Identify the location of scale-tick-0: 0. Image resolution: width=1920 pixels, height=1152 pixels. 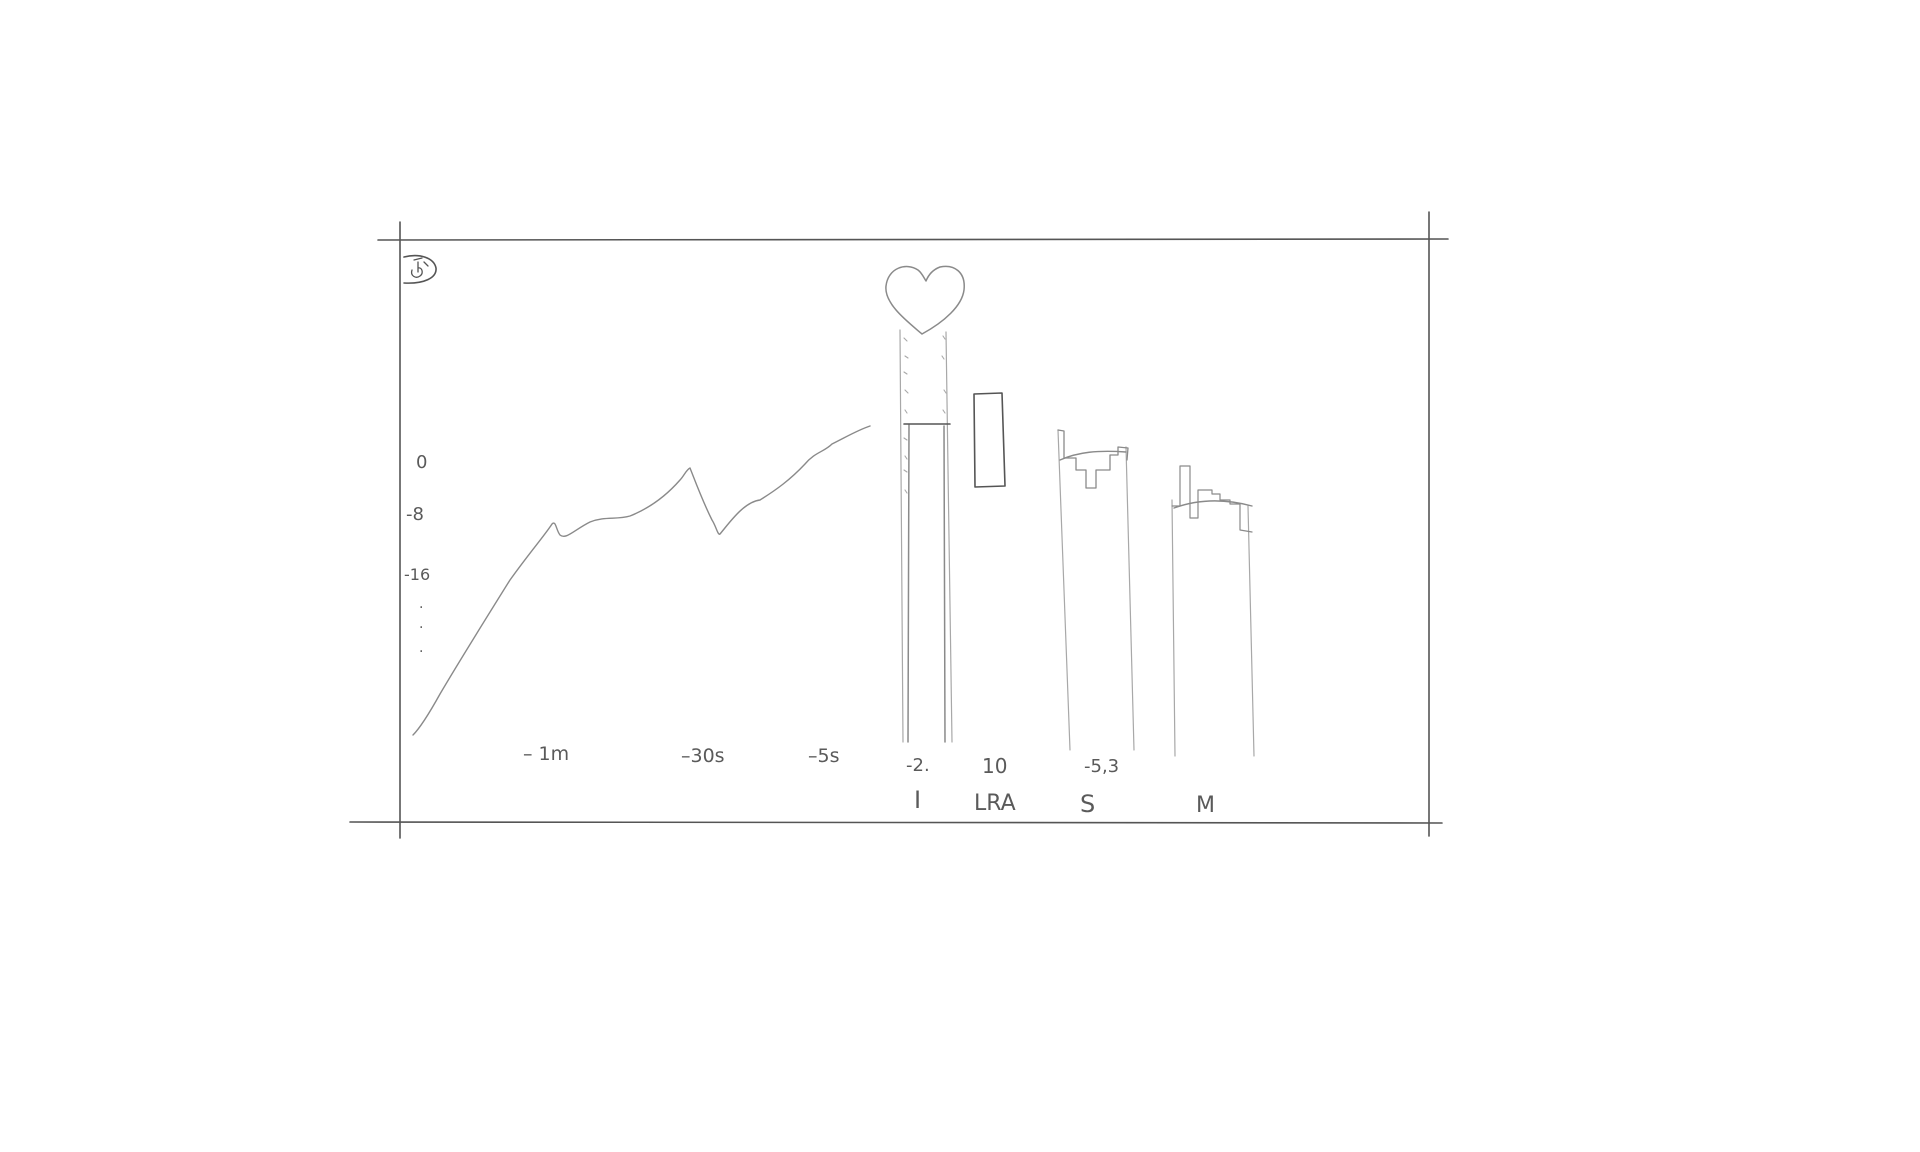
(421, 462).